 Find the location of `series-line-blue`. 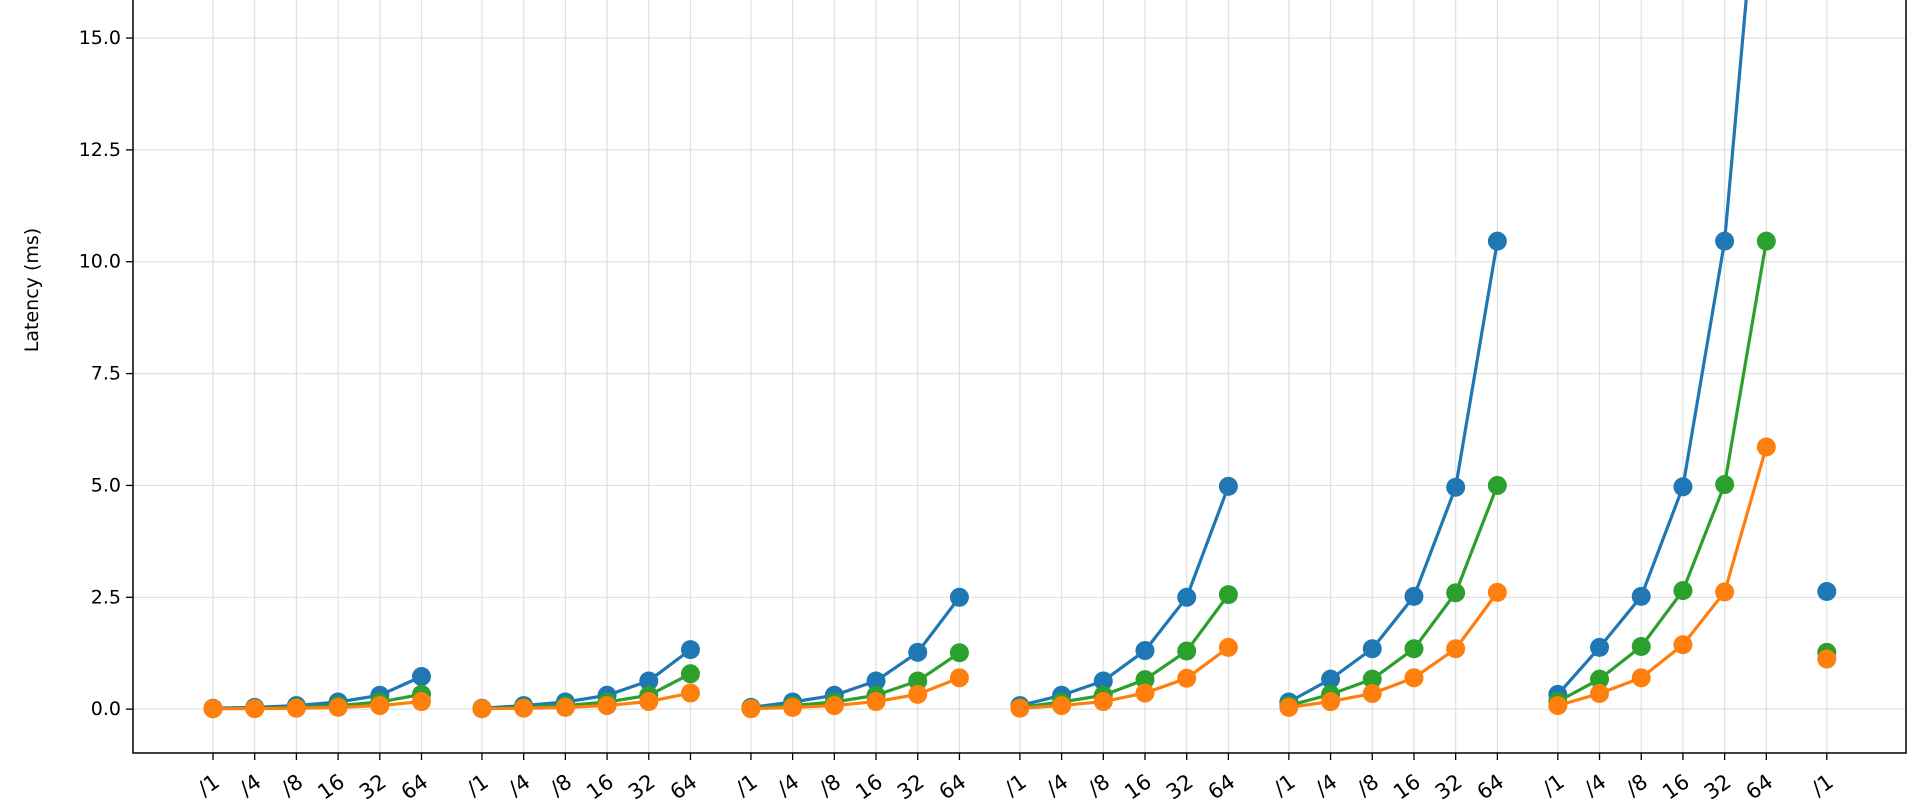

series-line-blue is located at coordinates (1124, 596).